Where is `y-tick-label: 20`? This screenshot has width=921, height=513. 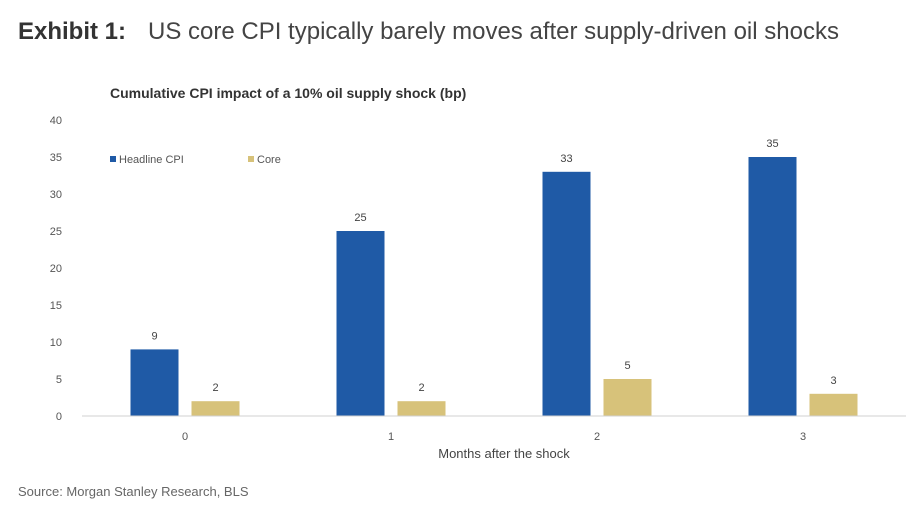 y-tick-label: 20 is located at coordinates (56, 269).